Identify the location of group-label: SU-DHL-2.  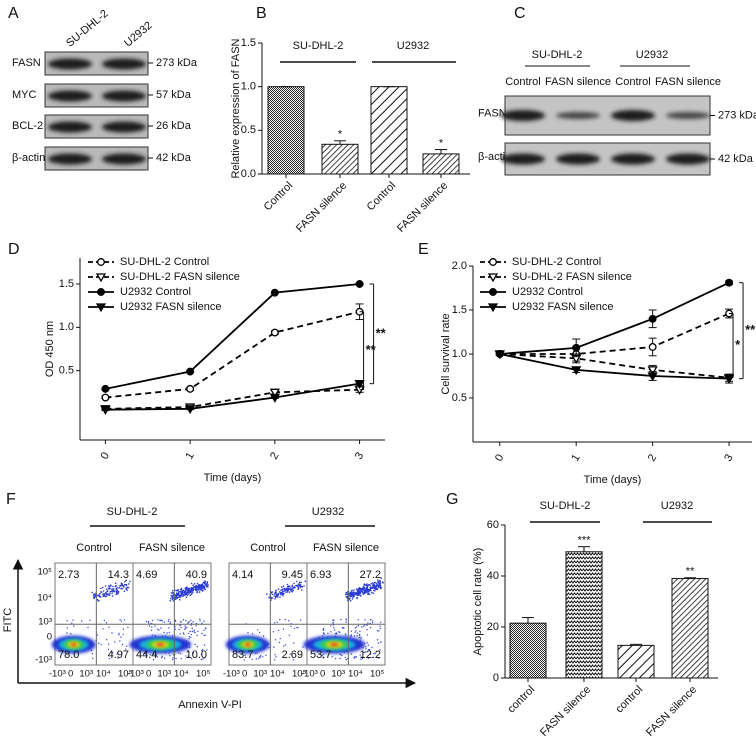
(132, 512).